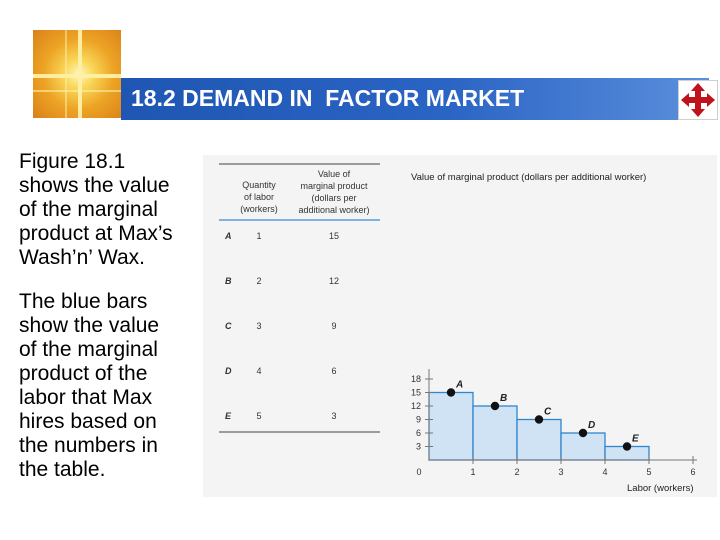 This screenshot has height=540, width=720. I want to click on text-line: Wash’n’ Wax., so click(82, 257).